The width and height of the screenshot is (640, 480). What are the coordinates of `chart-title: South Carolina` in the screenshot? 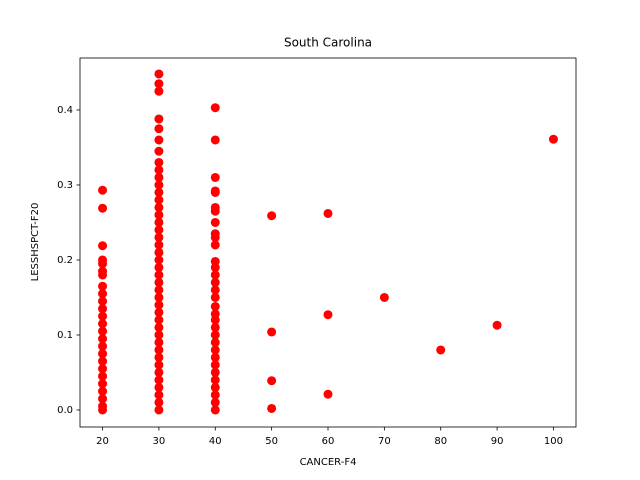 It's located at (328, 43).